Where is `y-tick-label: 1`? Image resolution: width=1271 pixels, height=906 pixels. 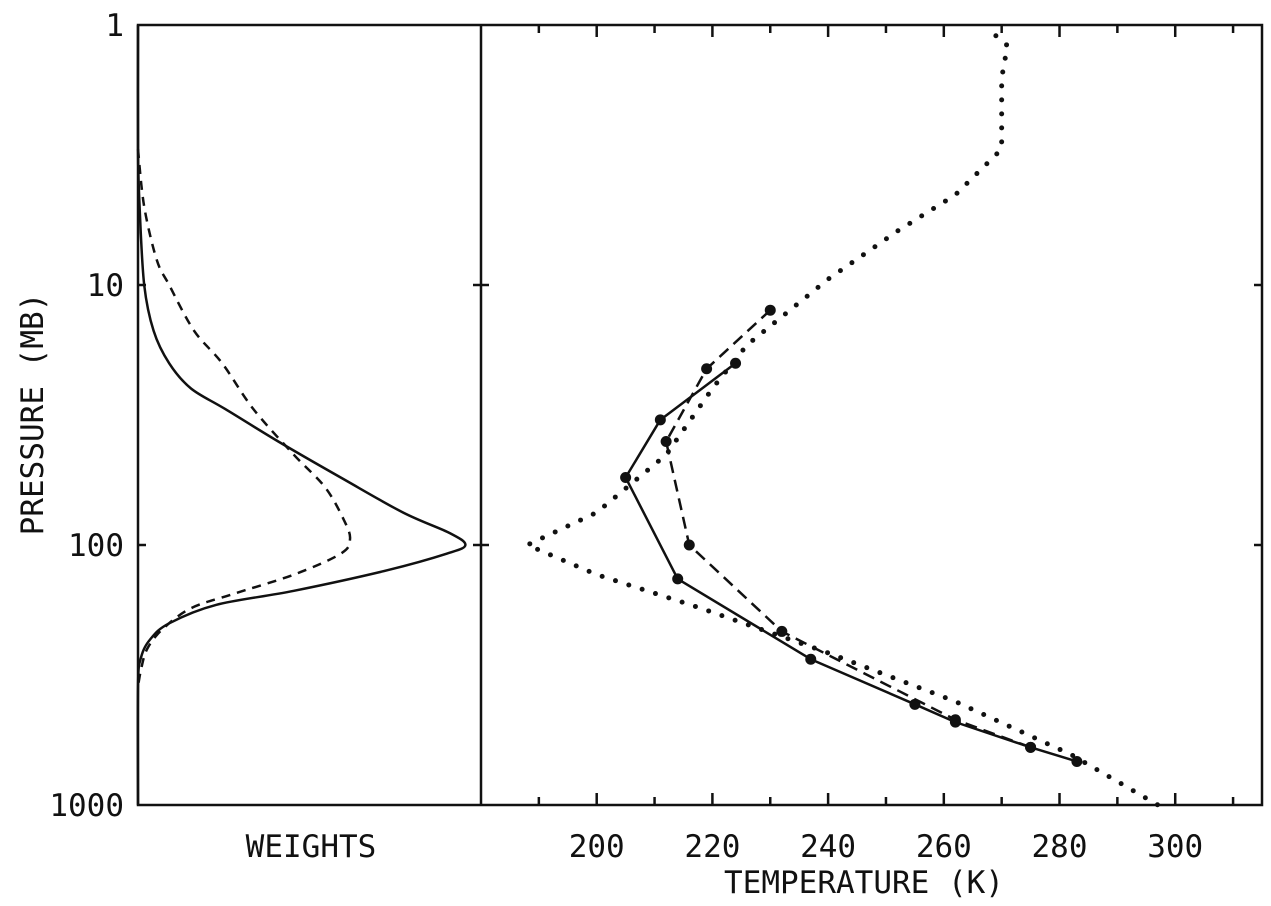
y-tick-label: 1 is located at coordinates (114, 26).